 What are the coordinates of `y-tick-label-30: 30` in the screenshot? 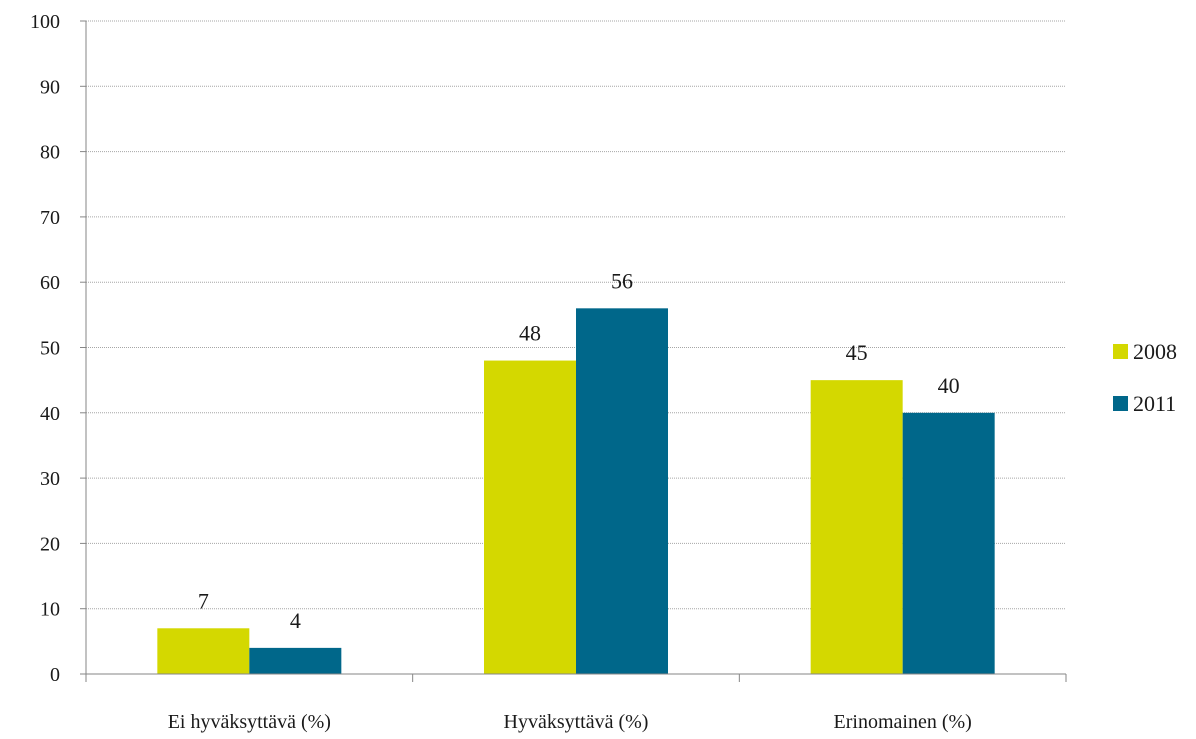 It's located at (50, 479).